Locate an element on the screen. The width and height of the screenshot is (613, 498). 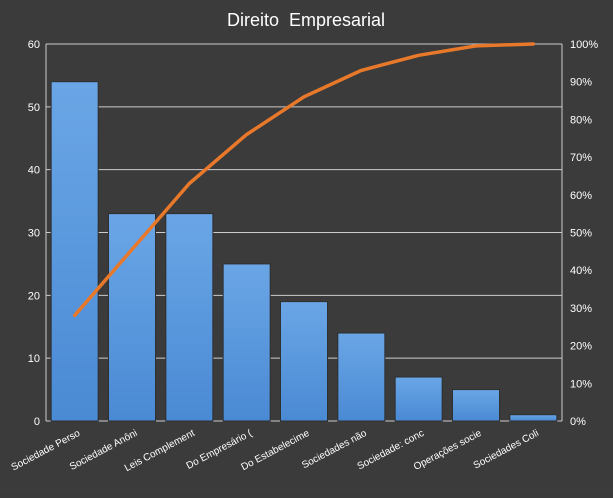
x-tick-label: Sociedades Coli is located at coordinates (506, 450).